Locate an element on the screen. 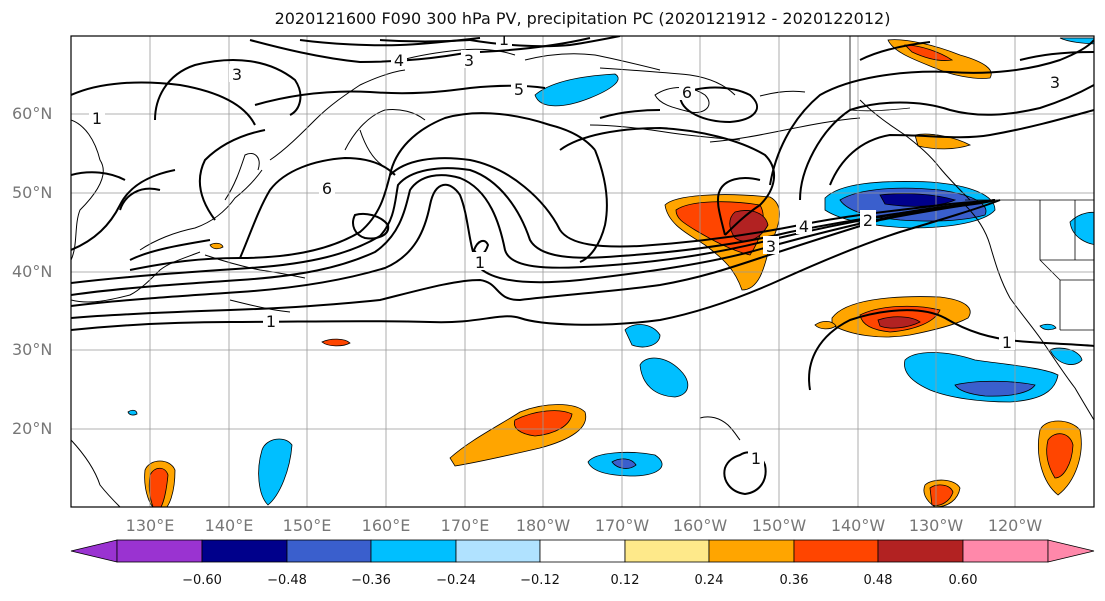  contour-label: 4 is located at coordinates (804, 226).